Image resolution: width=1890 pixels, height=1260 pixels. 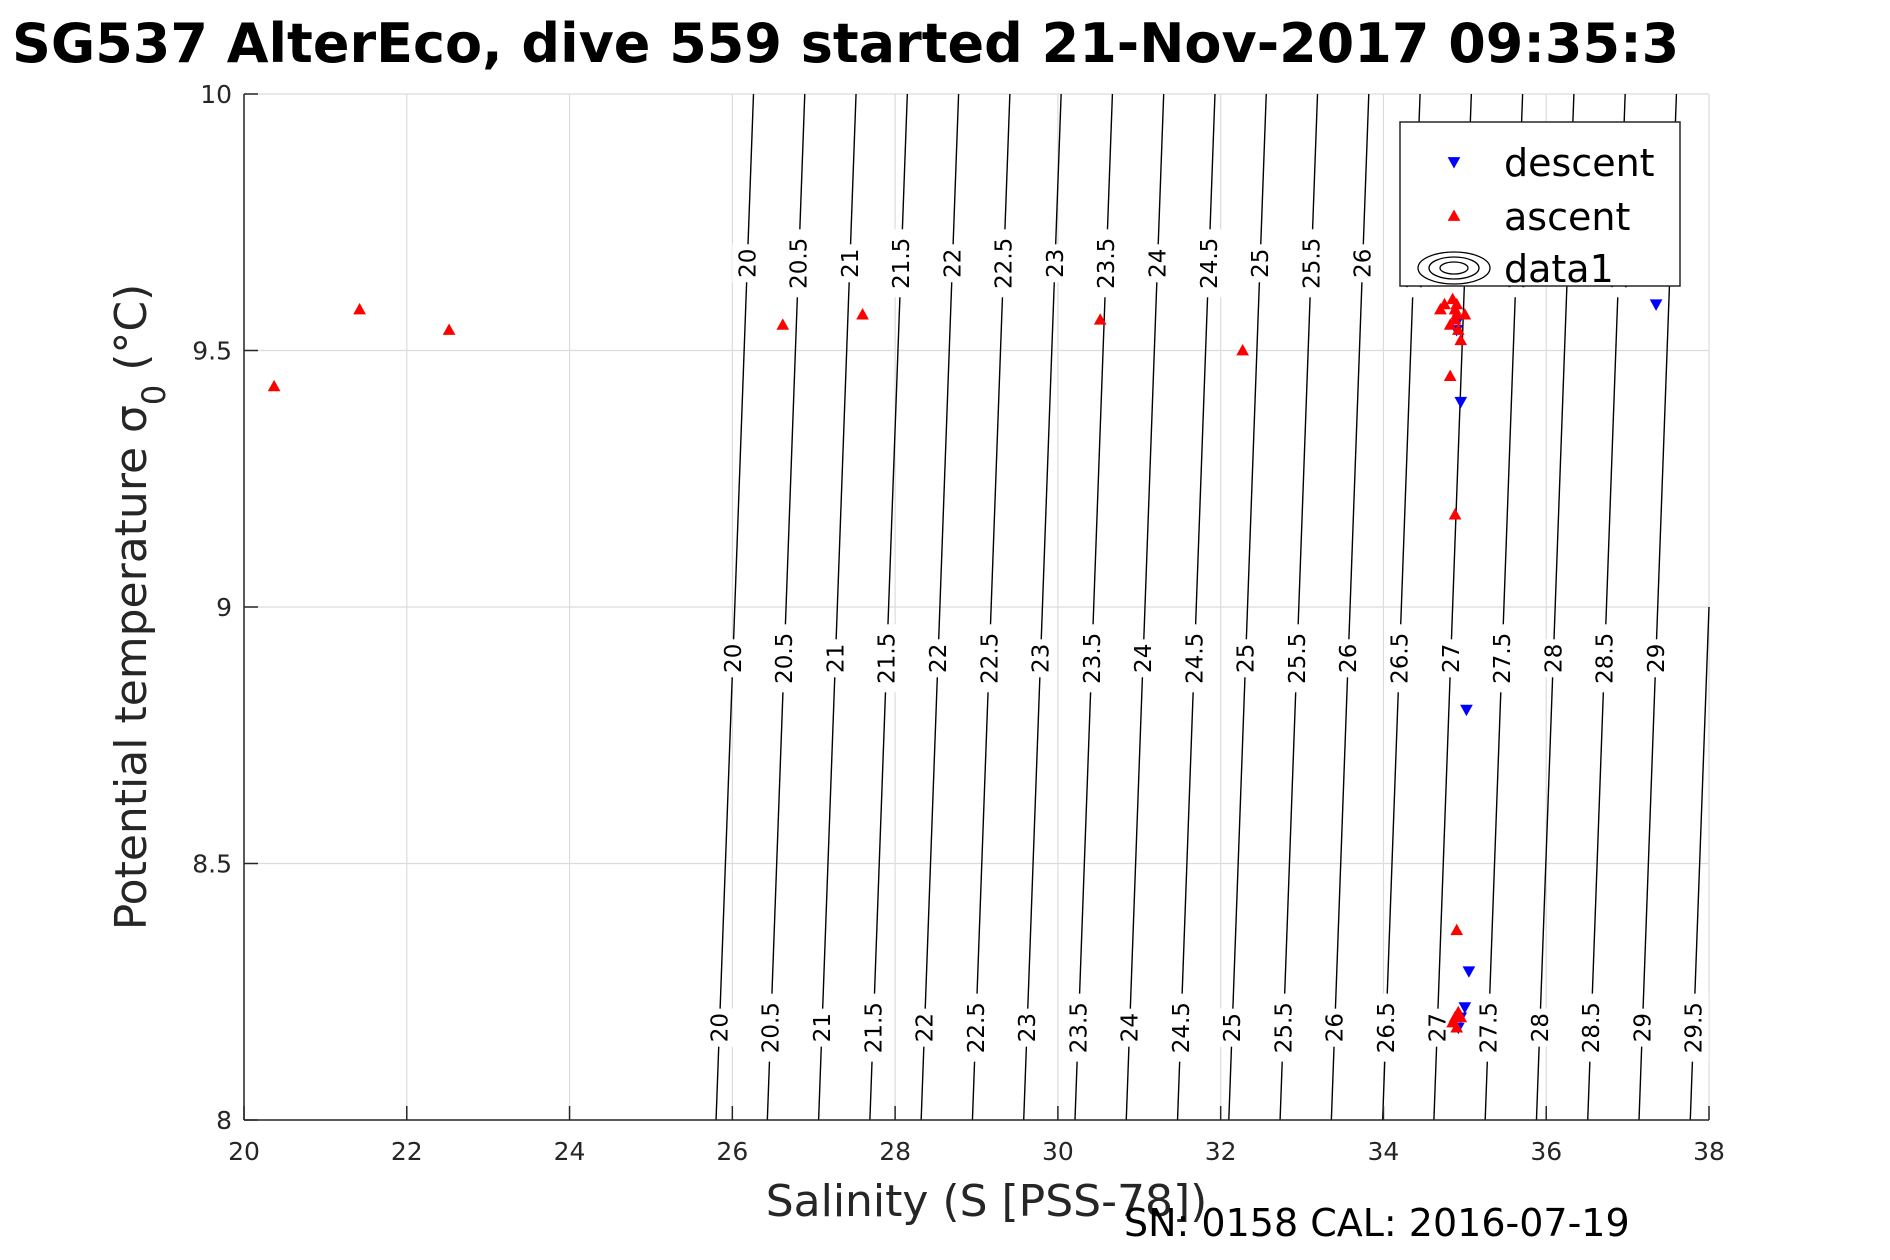 I want to click on legend-box, so click(x=1540, y=204).